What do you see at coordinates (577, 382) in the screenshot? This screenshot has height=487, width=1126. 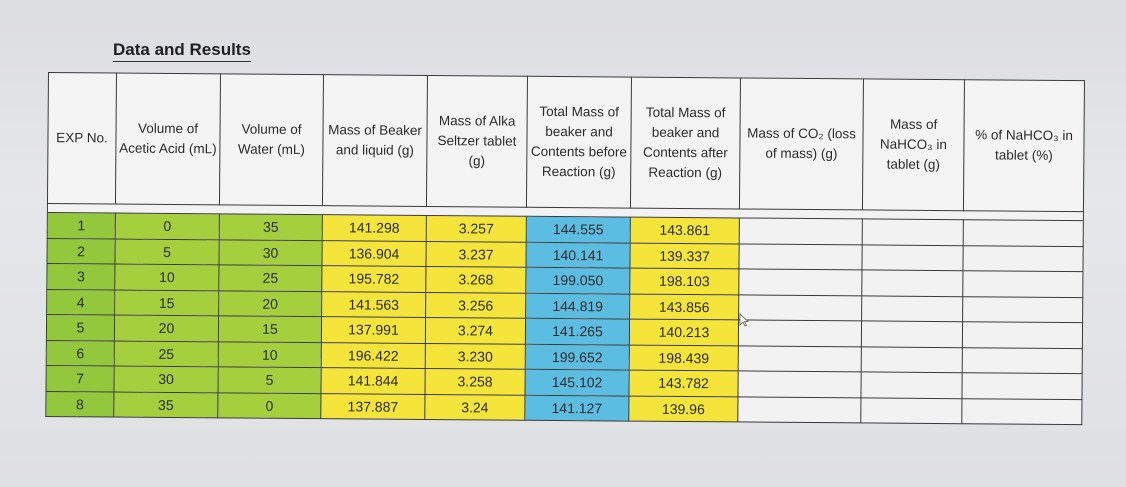 I see `cell-mass-before: 145.102` at bounding box center [577, 382].